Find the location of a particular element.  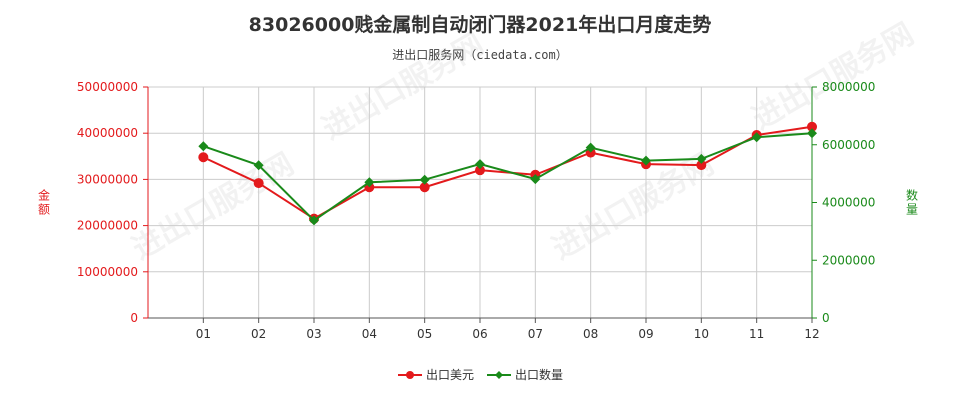

left-tick-label-2: 20000000 is located at coordinates (107, 226).